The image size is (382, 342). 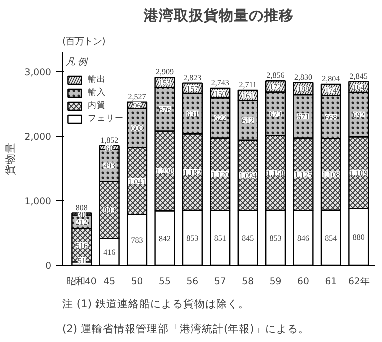 I want to click on text: (2) 運輸省情報管理部「港湾統計(年報)」による。, so click(x=186, y=329).